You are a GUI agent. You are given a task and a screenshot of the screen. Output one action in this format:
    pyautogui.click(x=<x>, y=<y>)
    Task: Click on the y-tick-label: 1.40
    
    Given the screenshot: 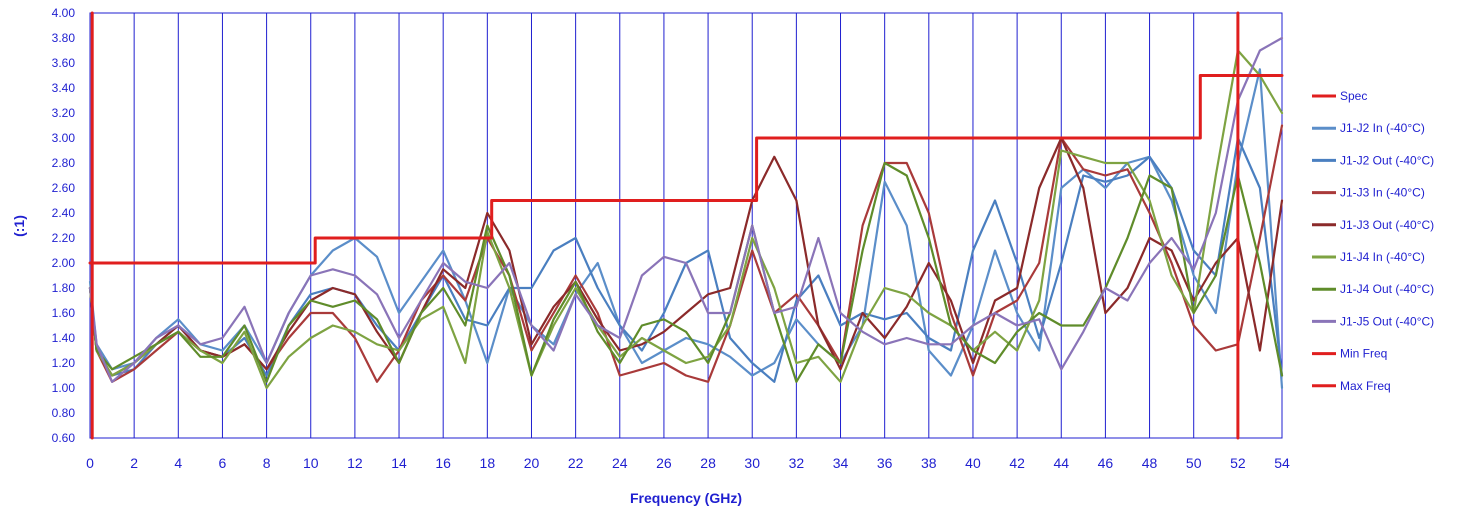 What is the action you would take?
    pyautogui.click(x=64, y=338)
    